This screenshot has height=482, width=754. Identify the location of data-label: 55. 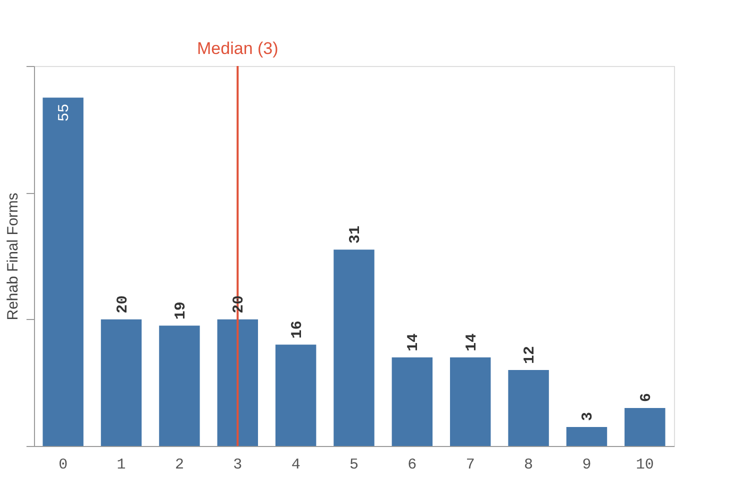
(65, 113).